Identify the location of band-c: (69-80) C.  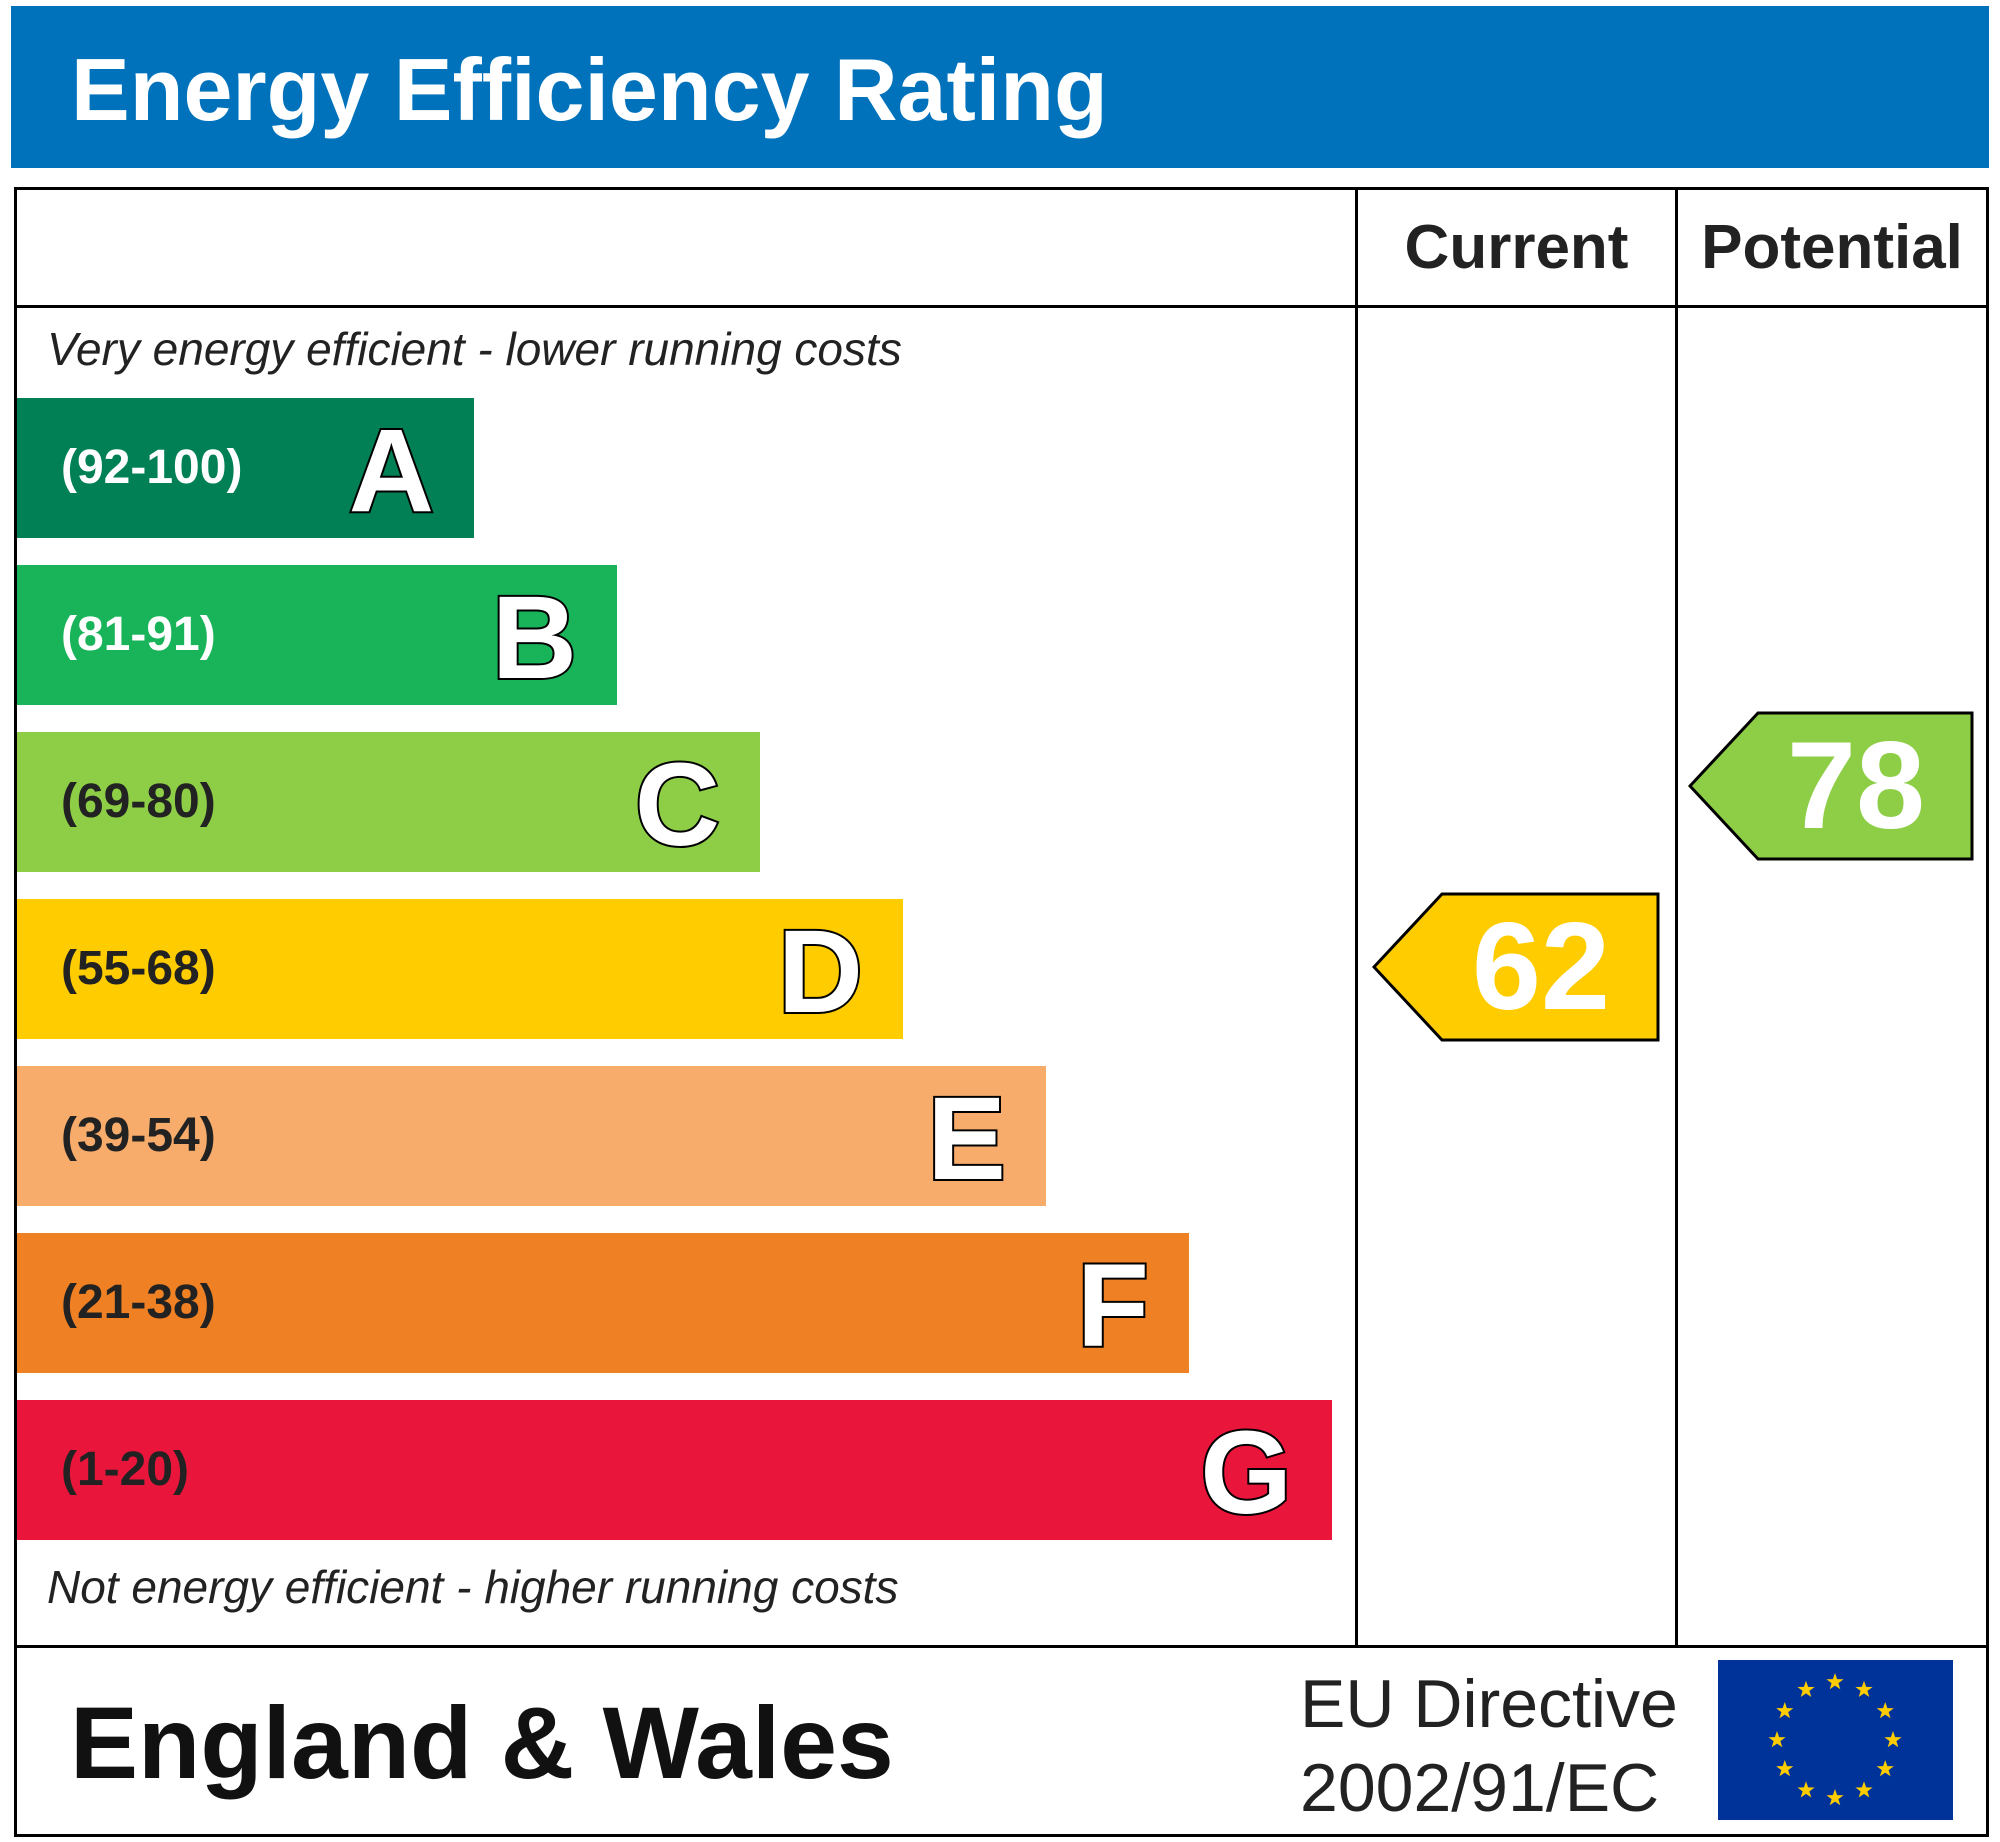
(388, 802).